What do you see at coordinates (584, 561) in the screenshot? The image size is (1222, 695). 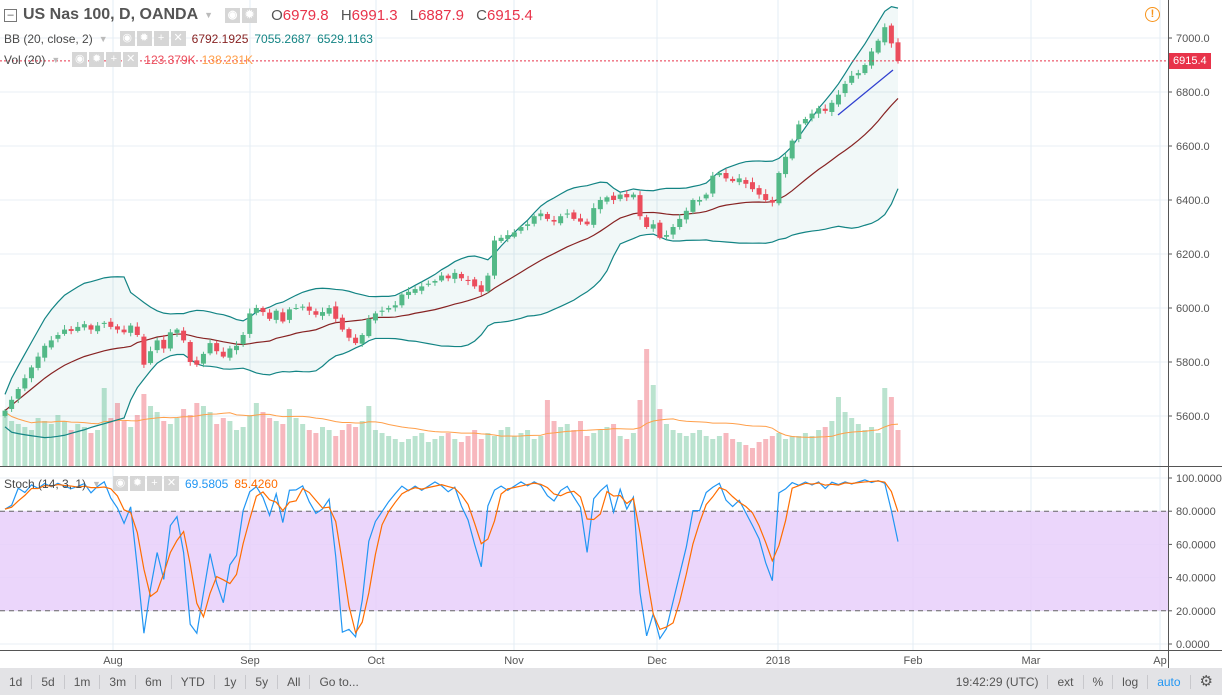 I see `stoch-band` at bounding box center [584, 561].